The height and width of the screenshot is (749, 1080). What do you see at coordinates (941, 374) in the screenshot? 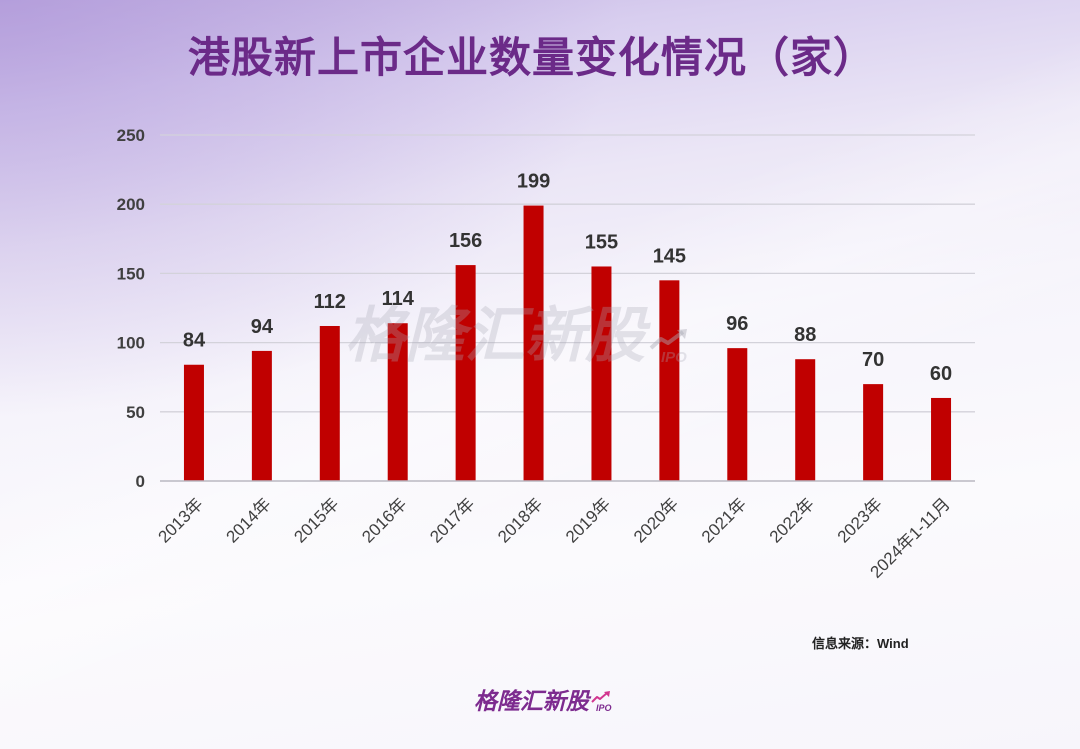
I see `data-label: 60` at bounding box center [941, 374].